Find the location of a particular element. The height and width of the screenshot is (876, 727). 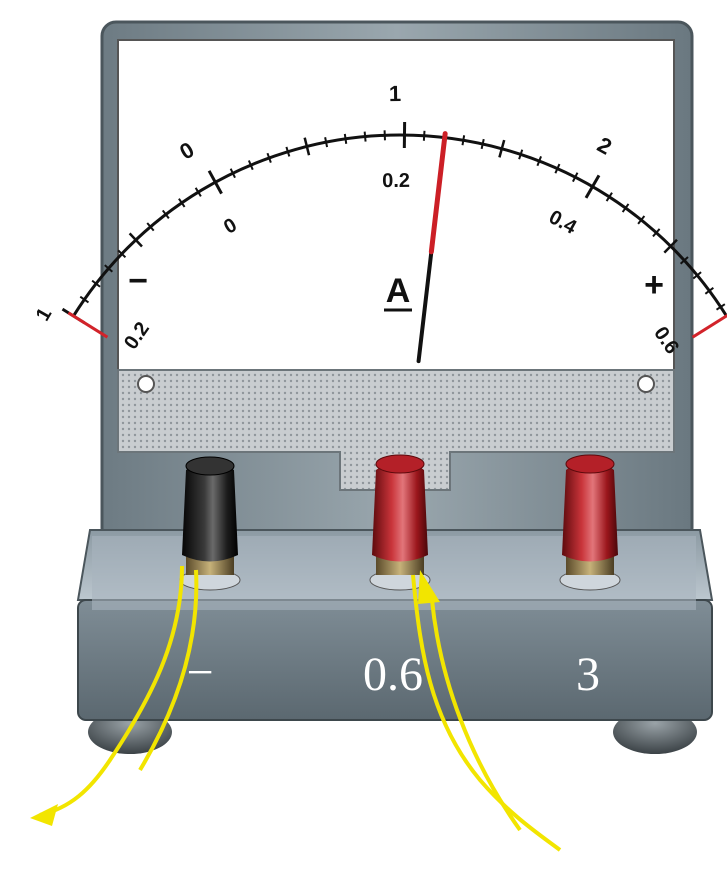

right-screw is located at coordinates (646, 384).